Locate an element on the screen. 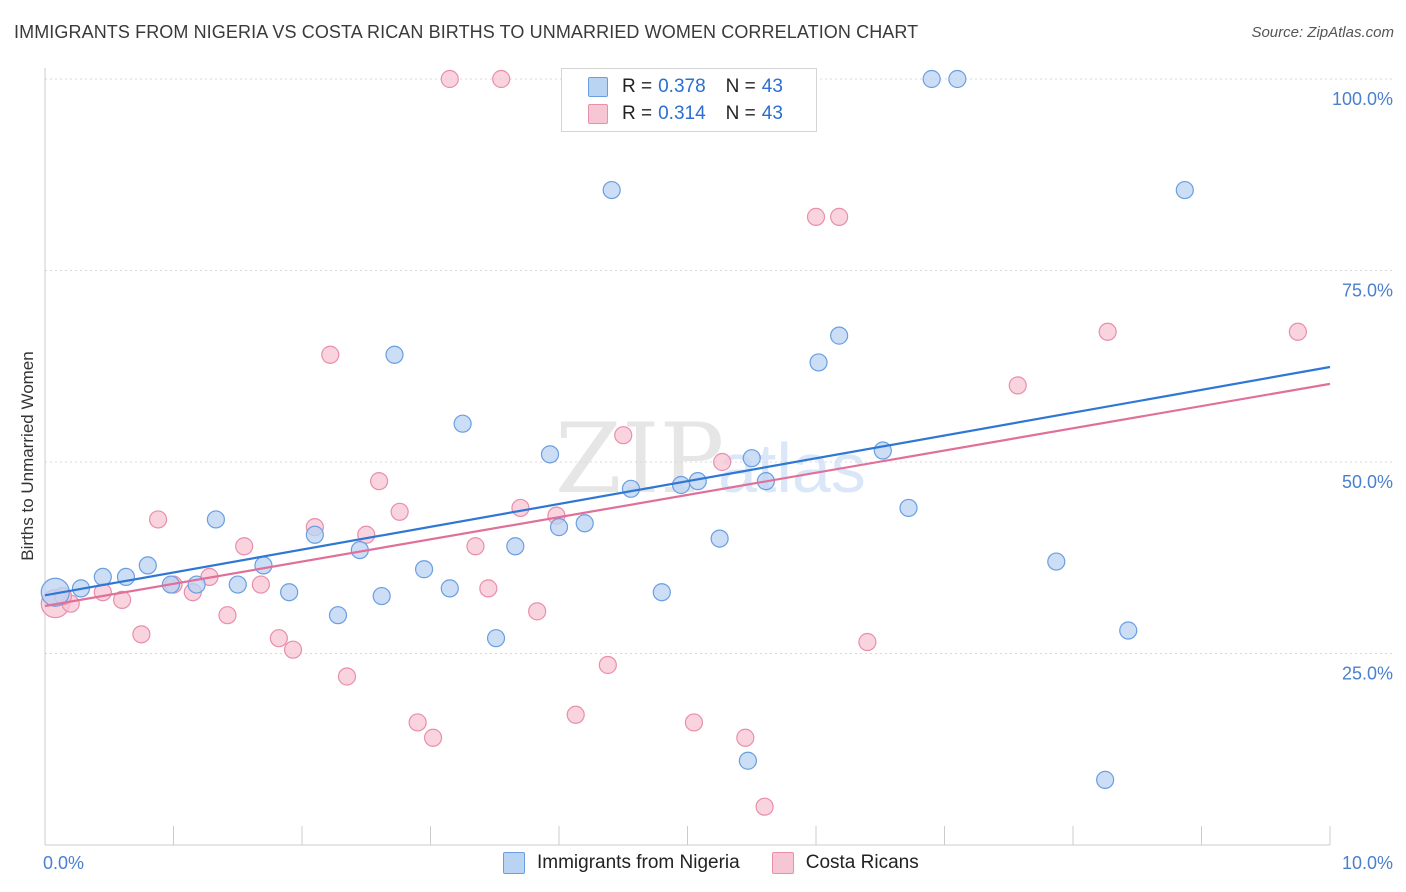 This screenshot has height=892, width=1406. legend-swatch-blue is located at coordinates (598, 87).